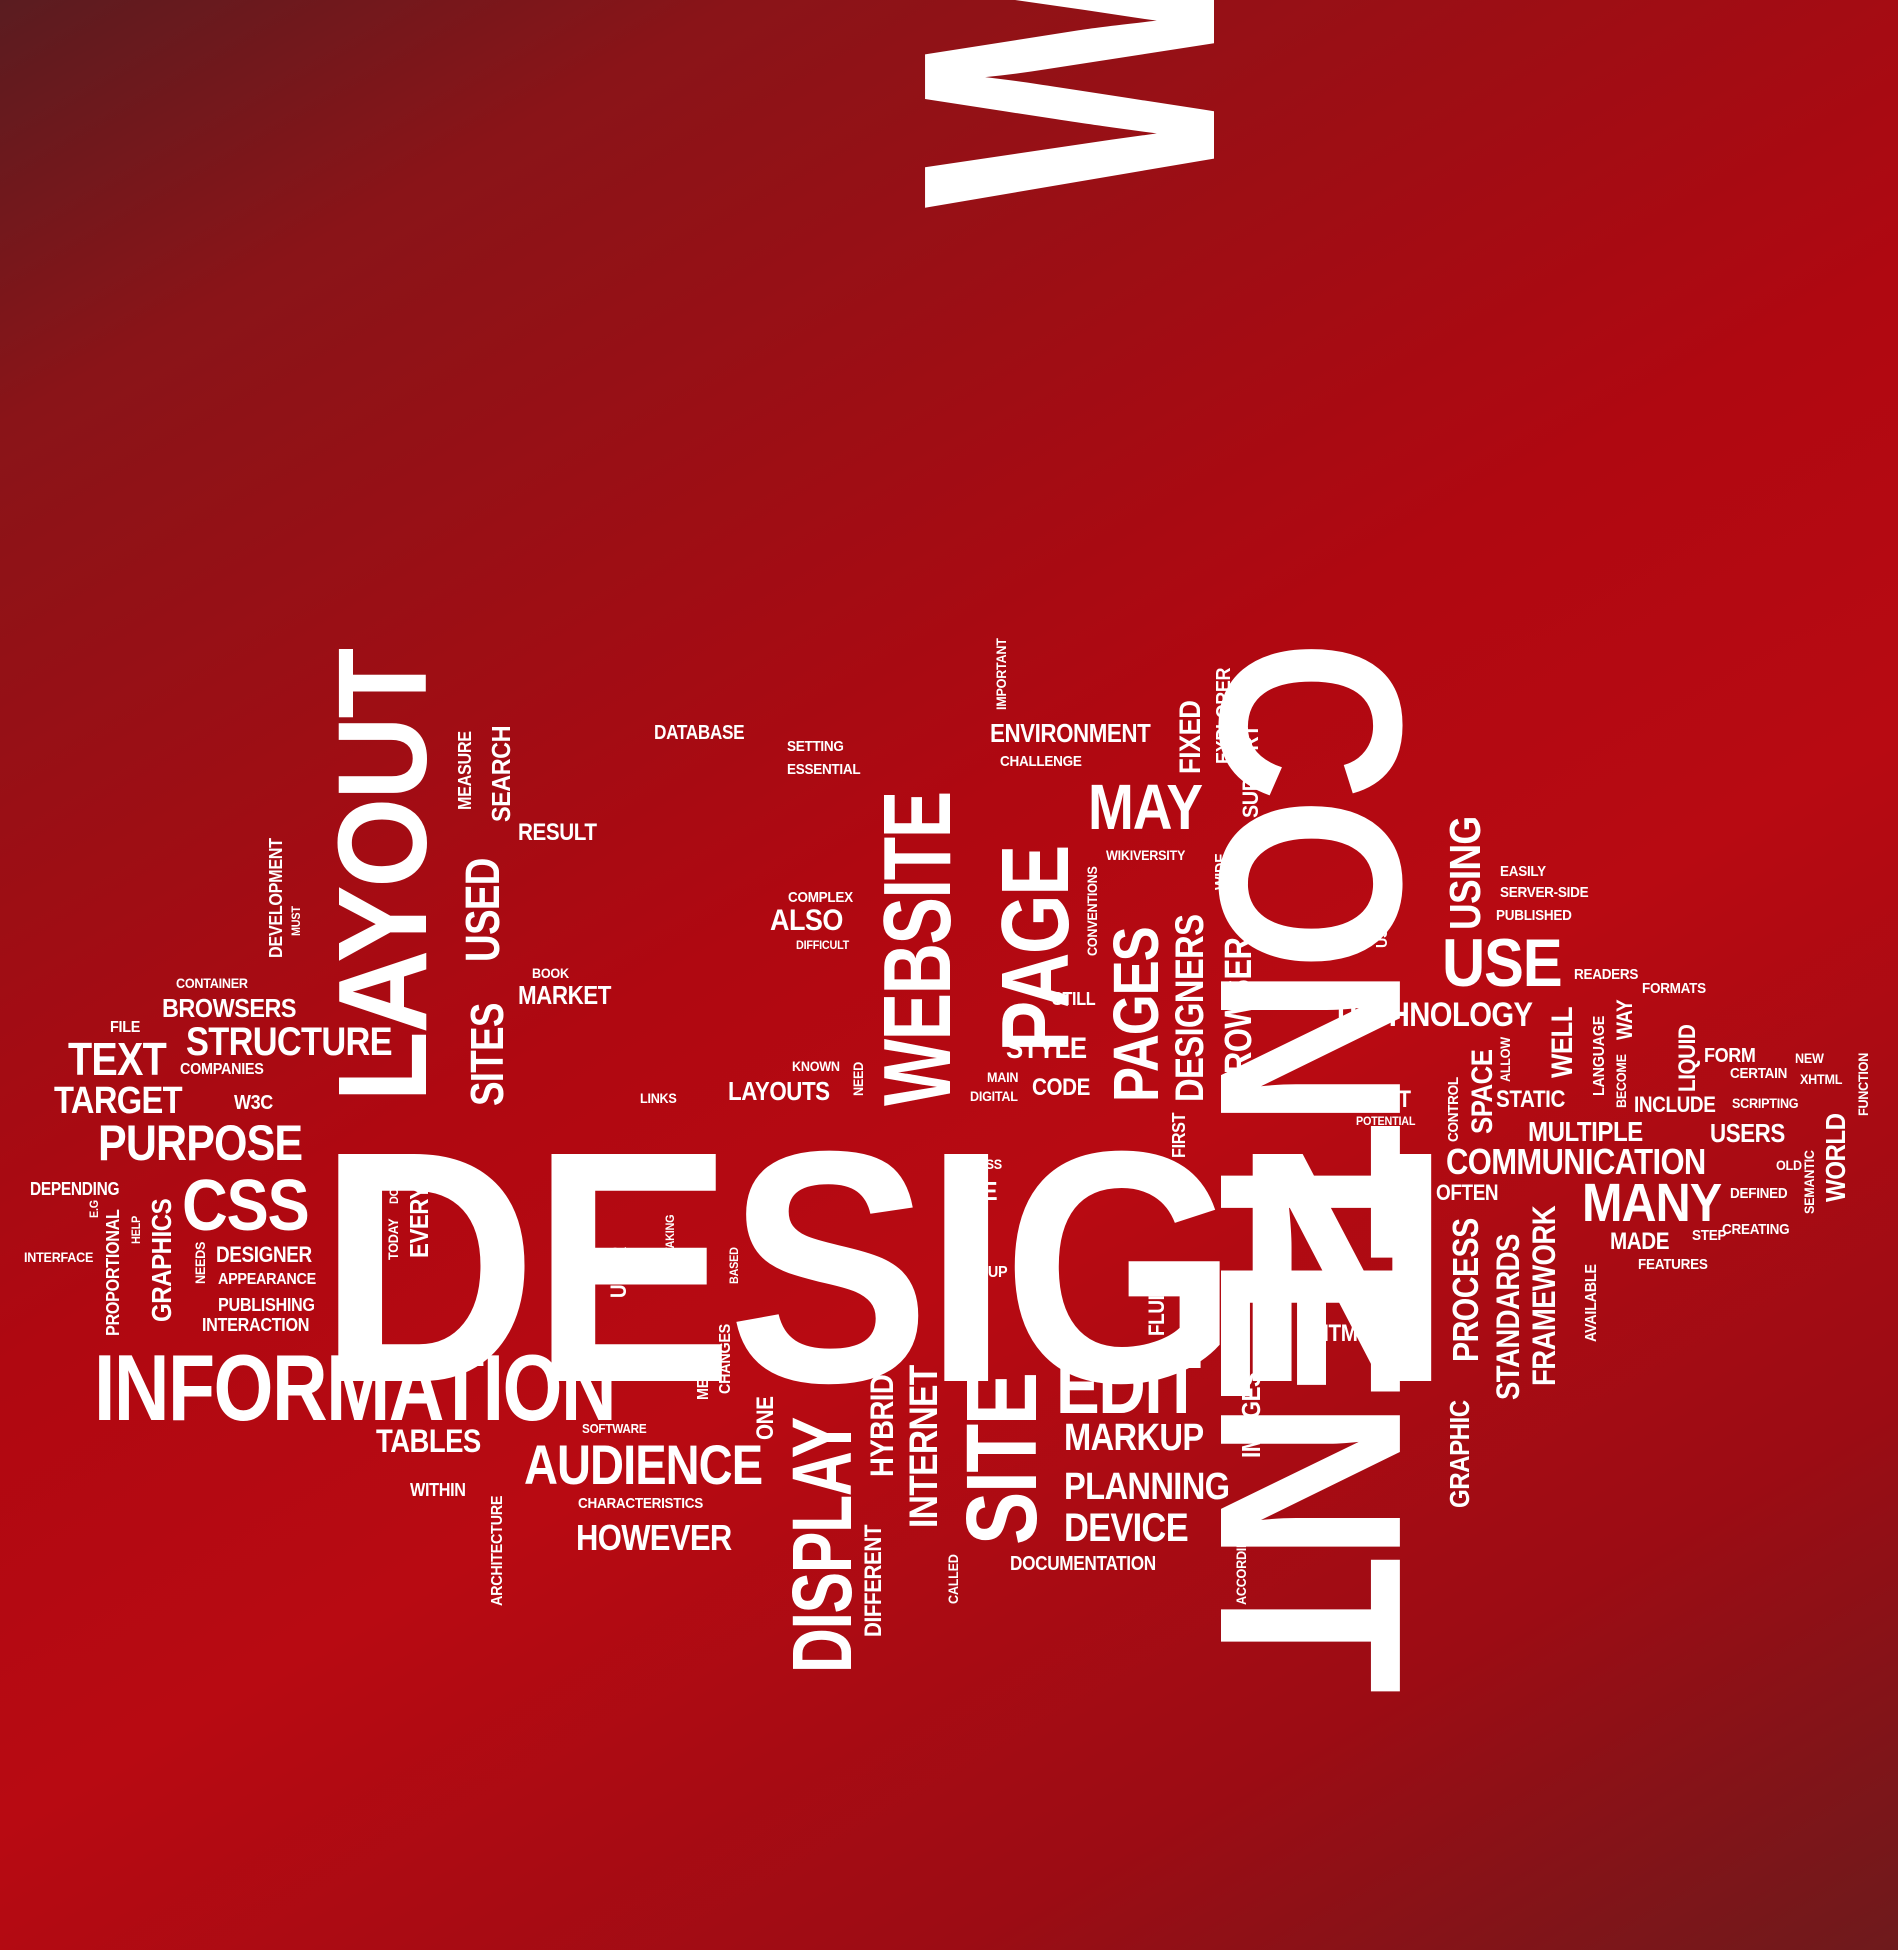  I want to click on word-changes: CHANGES, so click(725, 1358).